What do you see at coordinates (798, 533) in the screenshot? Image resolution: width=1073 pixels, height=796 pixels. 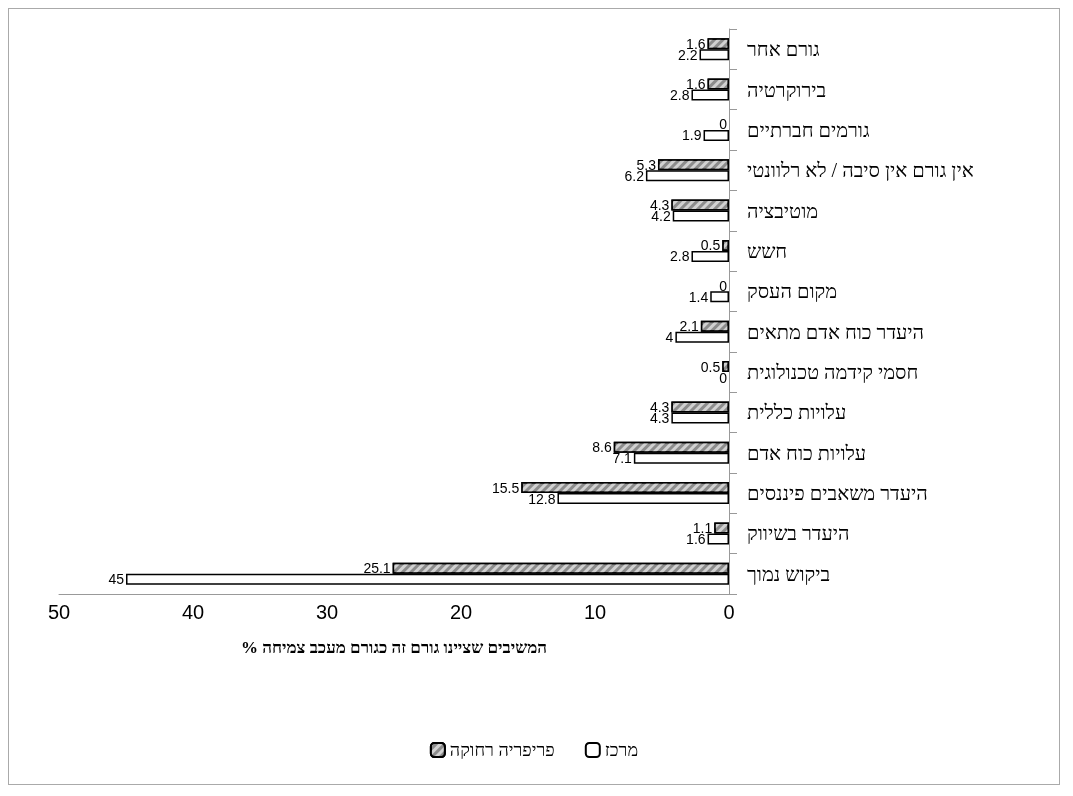 I see `y-tick-label: היעדר בשיווק` at bounding box center [798, 533].